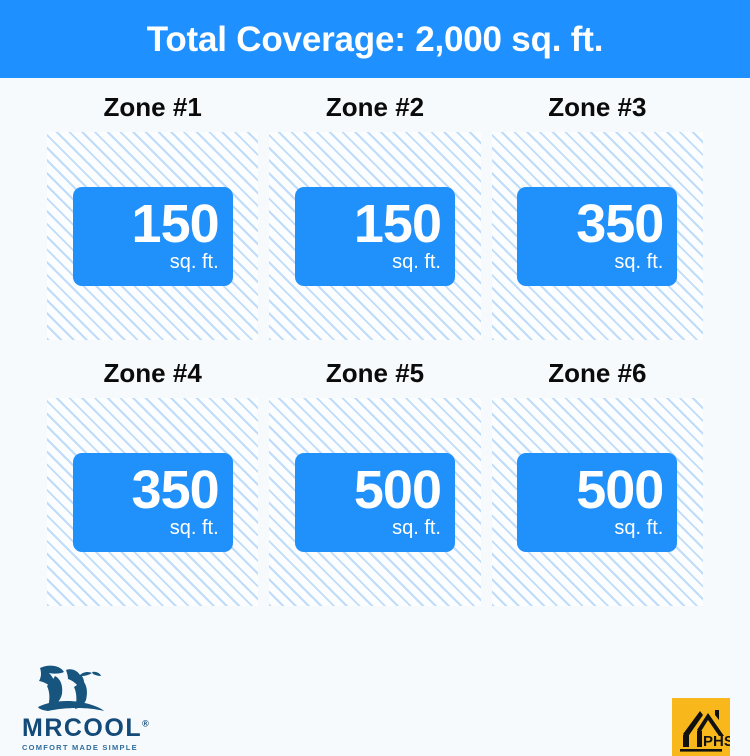 This screenshot has height=756, width=750. I want to click on brand-name: MRCOOL, so click(82, 728).